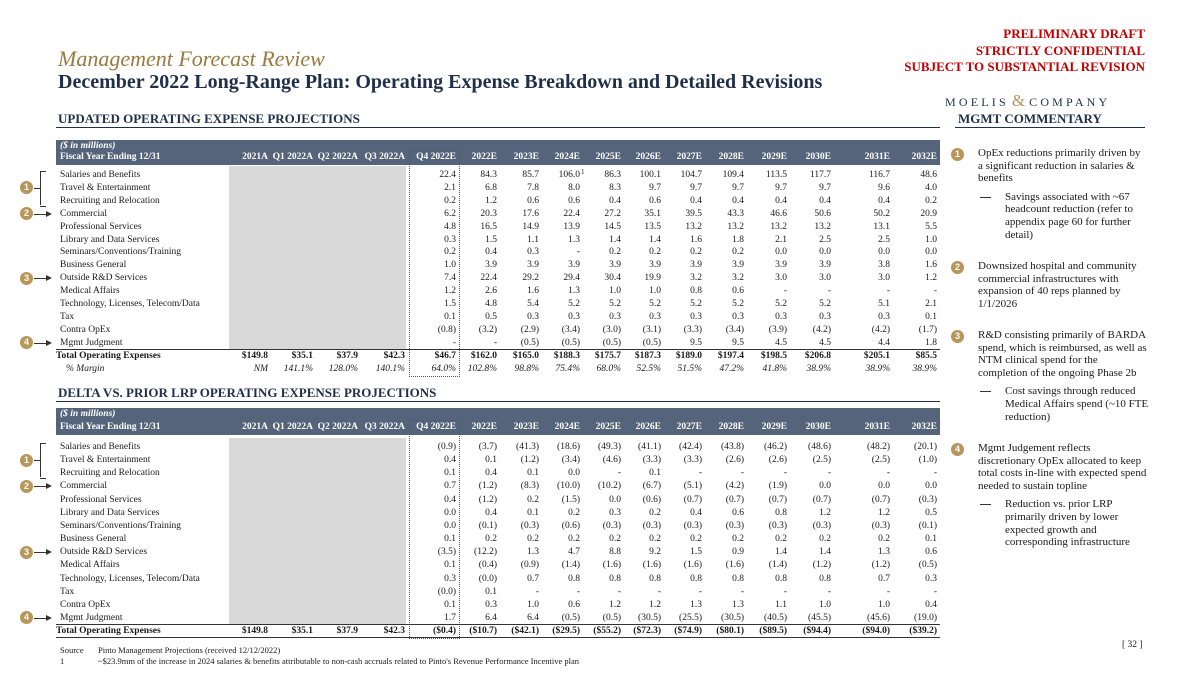 Image resolution: width=1200 pixels, height=676 pixels. I want to click on cell-value: 8.8, so click(615, 552).